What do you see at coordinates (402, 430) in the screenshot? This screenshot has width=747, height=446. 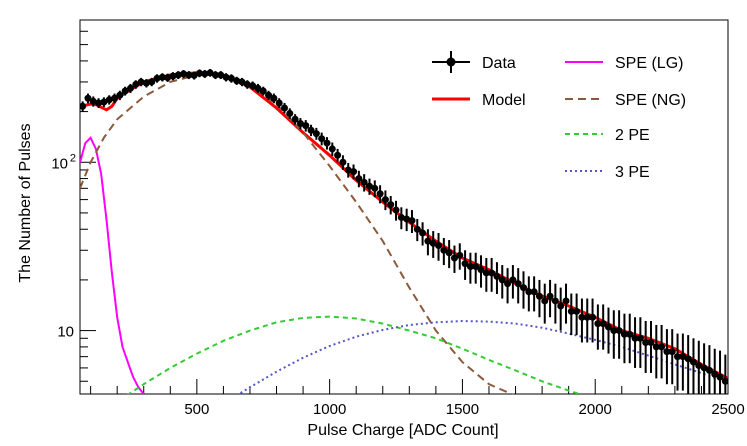 I see `x-axis-title: Pulse Charge [ADC Count]` at bounding box center [402, 430].